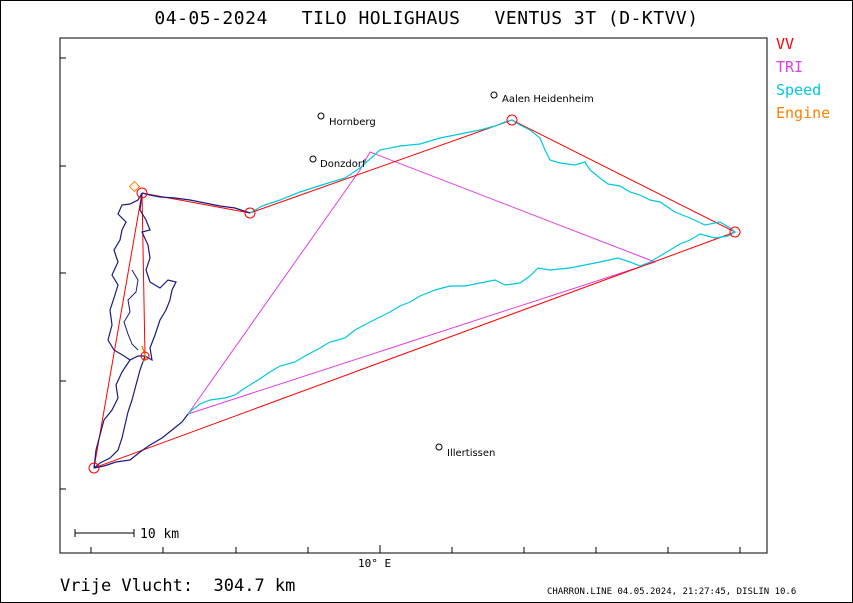  What do you see at coordinates (343, 164) in the screenshot?
I see `place-label-donzdorf: Donzdorf` at bounding box center [343, 164].